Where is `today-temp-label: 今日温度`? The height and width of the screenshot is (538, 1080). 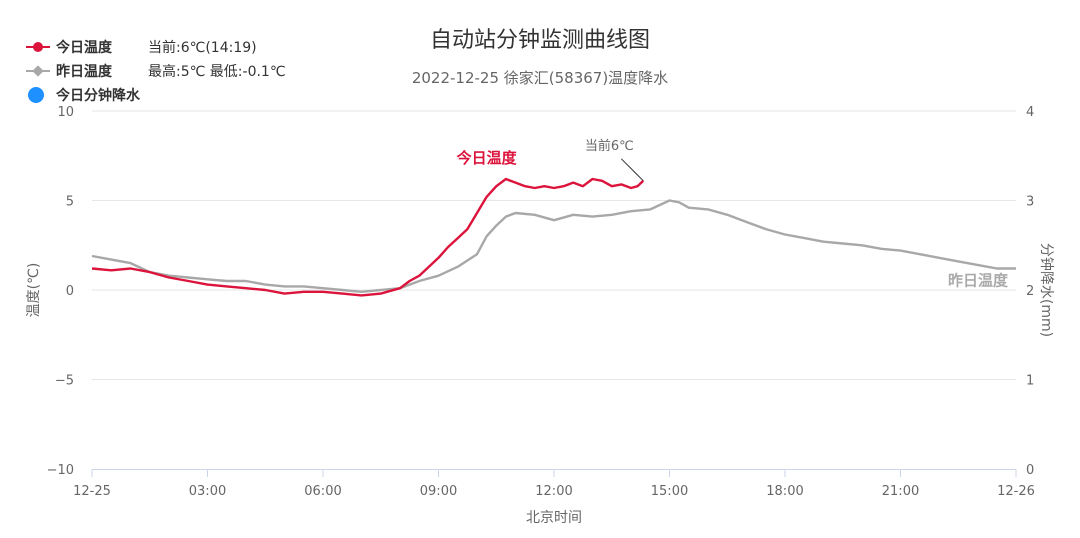 today-temp-label: 今日温度 is located at coordinates (487, 158).